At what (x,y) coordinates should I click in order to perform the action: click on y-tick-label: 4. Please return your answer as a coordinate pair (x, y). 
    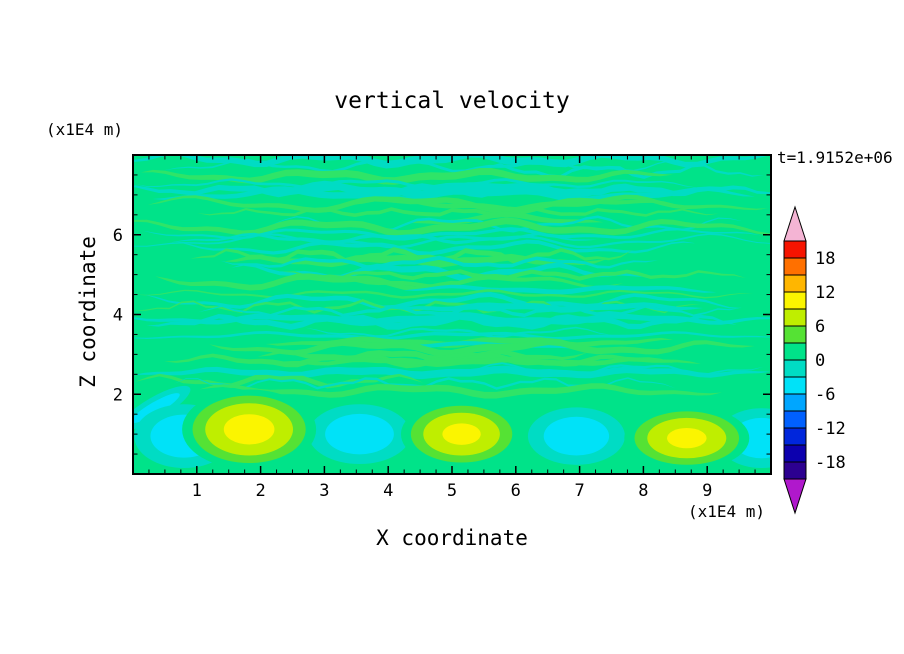
    Looking at the image, I should click on (118, 316).